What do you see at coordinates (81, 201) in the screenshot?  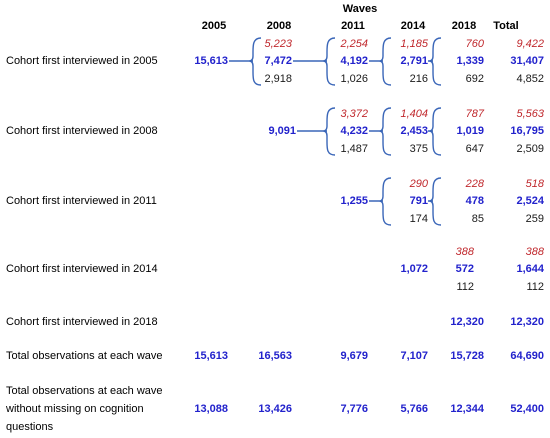 I see `row-label-cohort-2011: Cohort first interviewed in 2011` at bounding box center [81, 201].